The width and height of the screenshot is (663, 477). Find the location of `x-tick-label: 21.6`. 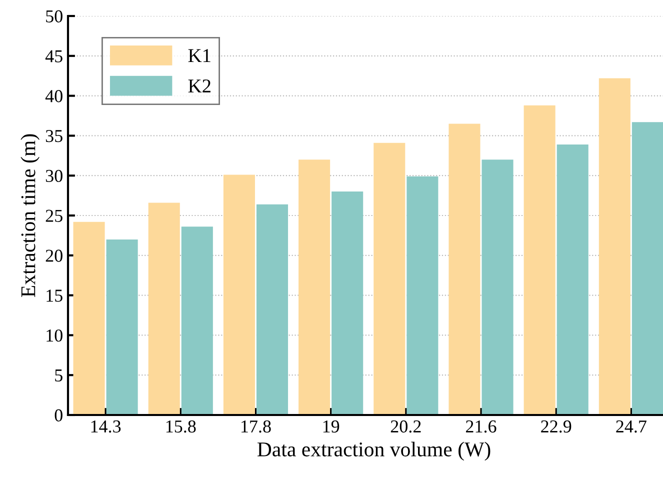

x-tick-label: 21.6 is located at coordinates (481, 426).